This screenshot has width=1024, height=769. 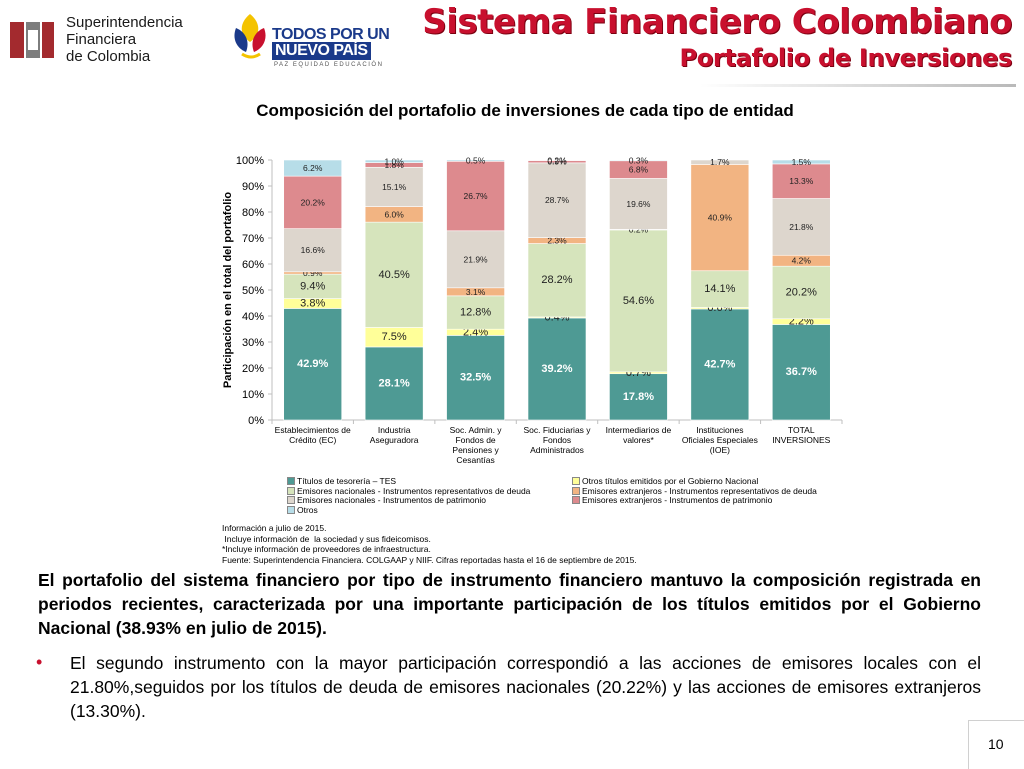 What do you see at coordinates (476, 292) in the screenshot?
I see `data-label: 3.1%` at bounding box center [476, 292].